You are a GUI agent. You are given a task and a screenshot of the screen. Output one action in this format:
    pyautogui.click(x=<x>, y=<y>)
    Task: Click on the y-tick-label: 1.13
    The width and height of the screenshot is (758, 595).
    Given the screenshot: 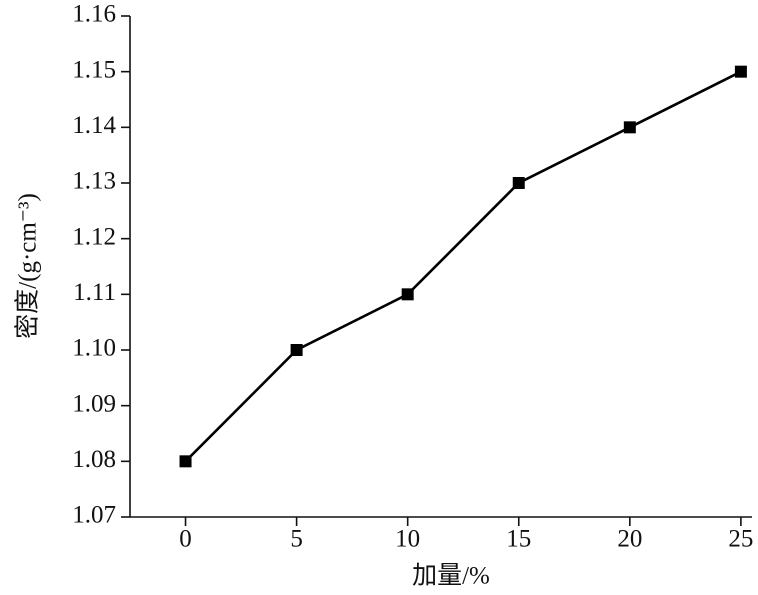 What is the action you would take?
    pyautogui.click(x=94, y=181)
    